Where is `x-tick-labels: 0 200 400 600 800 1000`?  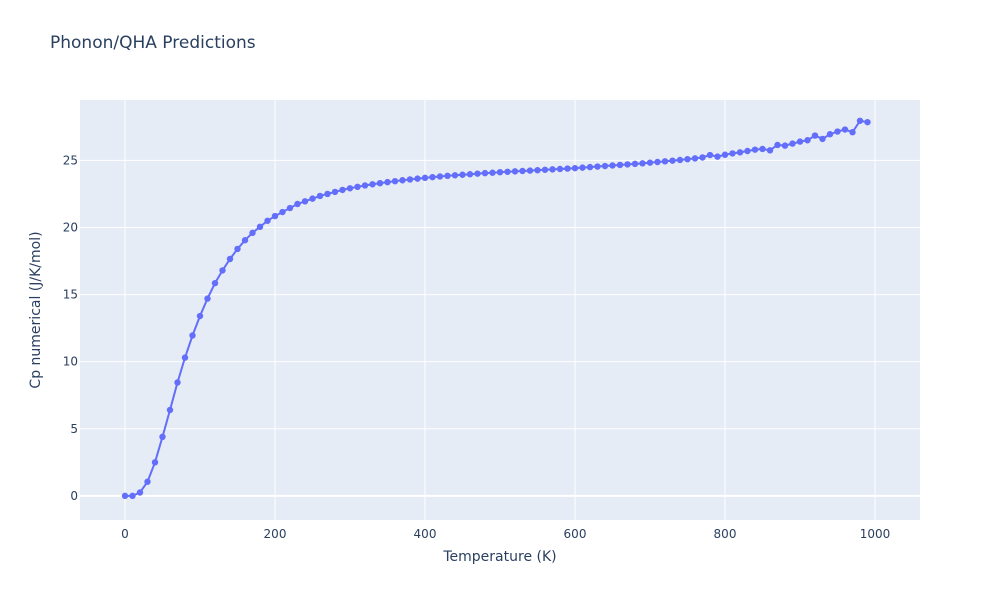
x-tick-labels: 0 200 400 600 800 1000 is located at coordinates (505, 534).